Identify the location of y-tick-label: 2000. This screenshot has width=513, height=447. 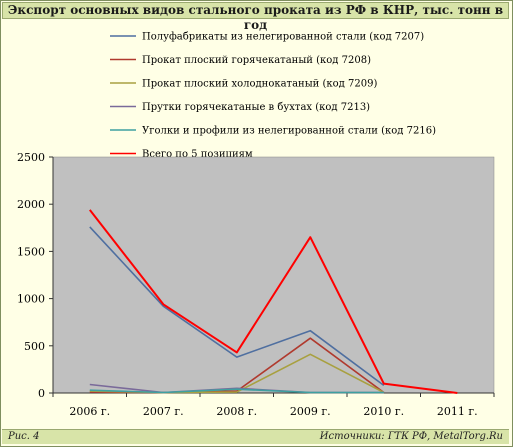
(31, 204).